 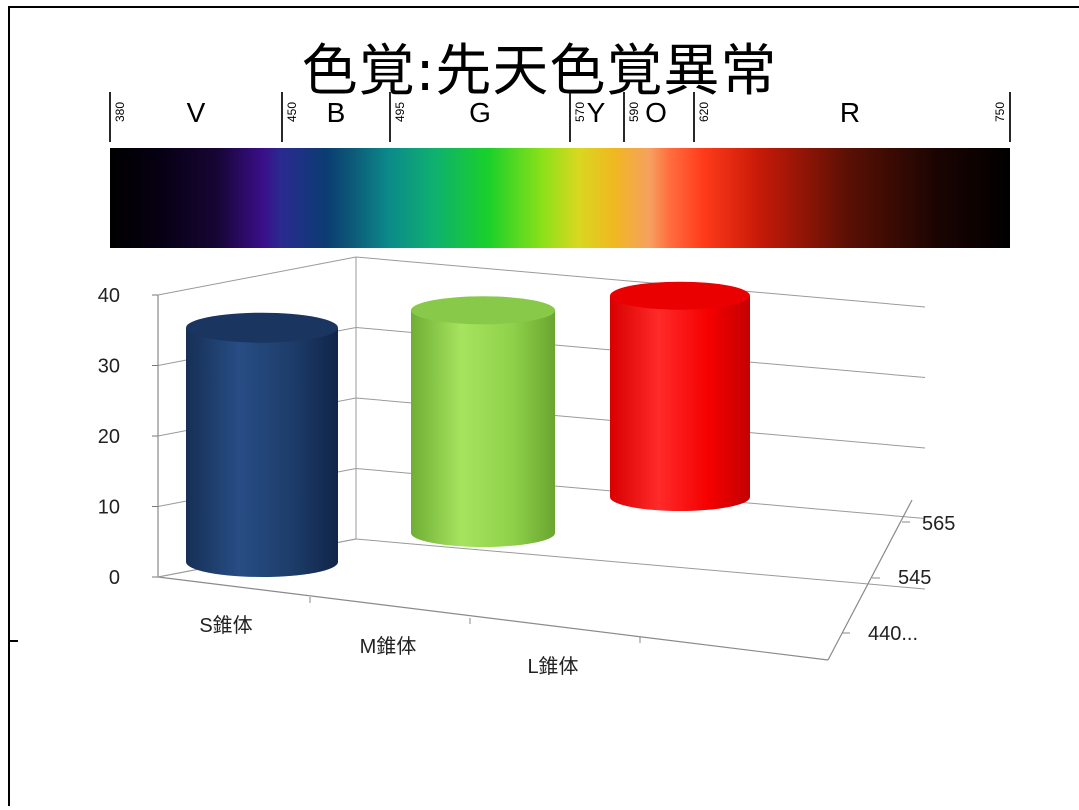 What do you see at coordinates (336, 112) in the screenshot?
I see `spectrum-band-letter: B` at bounding box center [336, 112].